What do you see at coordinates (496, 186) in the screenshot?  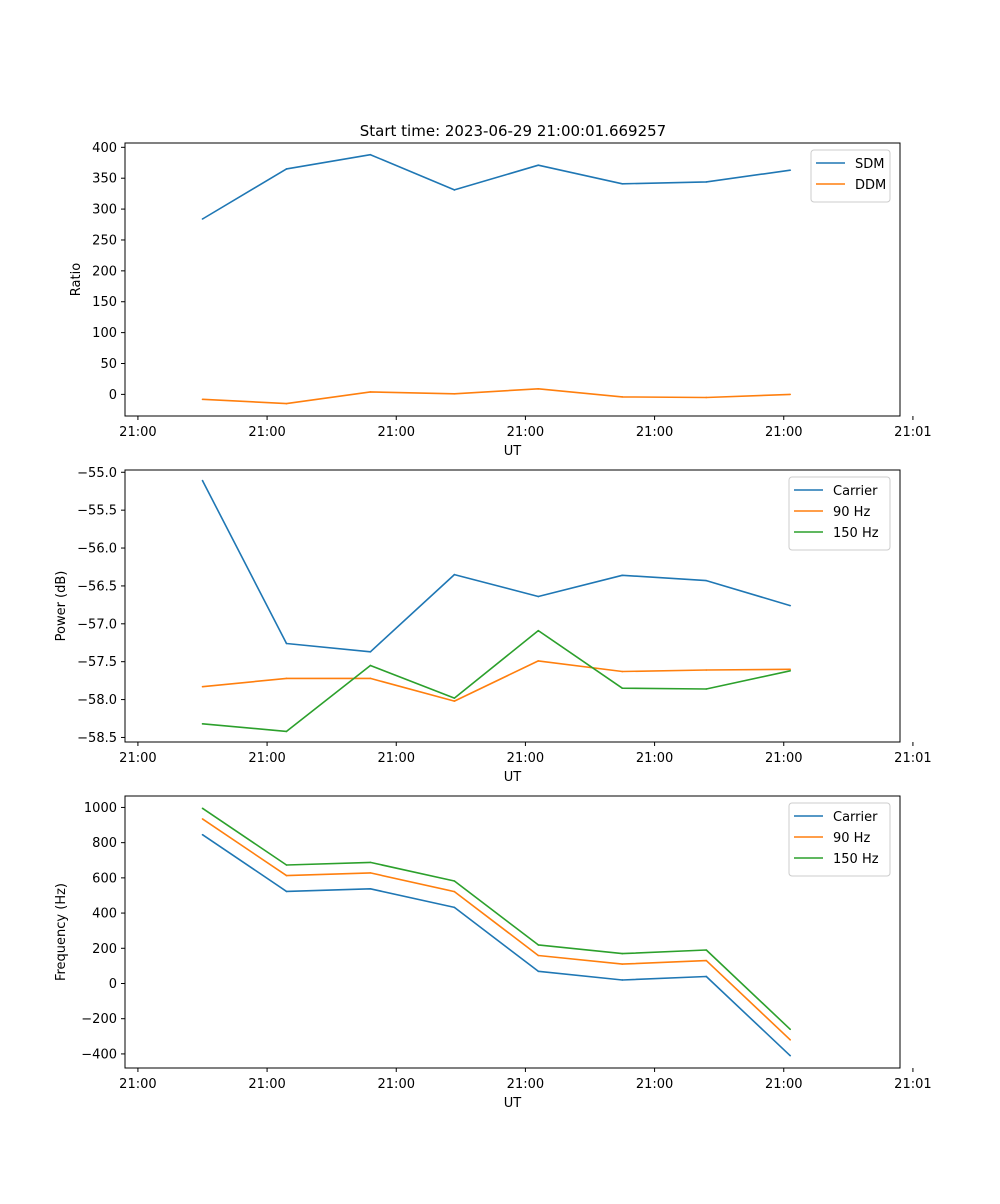 I see `series-line-sdm` at bounding box center [496, 186].